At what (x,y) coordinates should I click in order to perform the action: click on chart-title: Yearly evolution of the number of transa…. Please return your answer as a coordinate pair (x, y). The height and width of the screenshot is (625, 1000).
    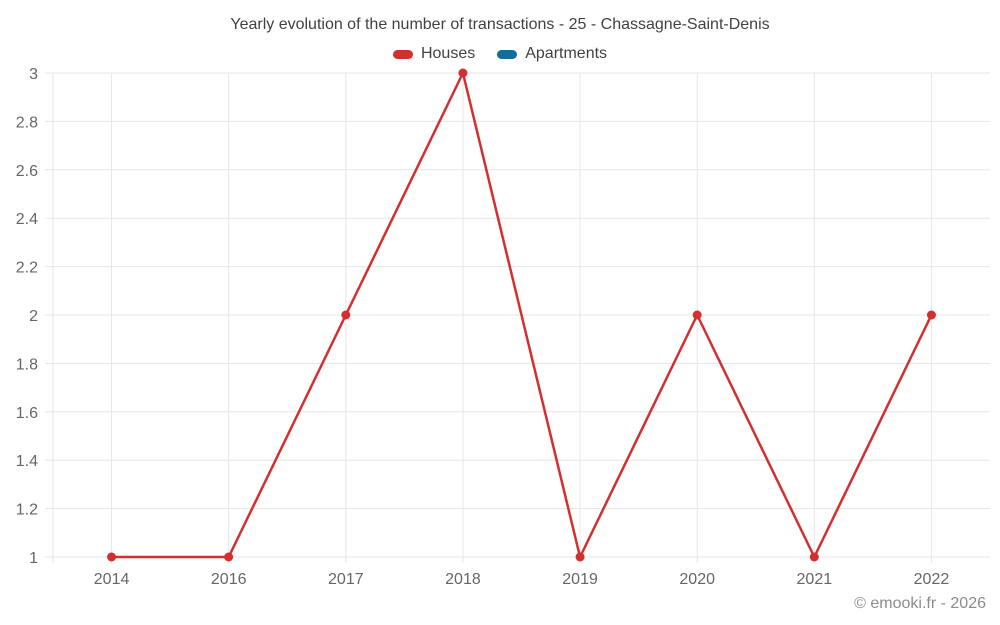
    Looking at the image, I should click on (500, 24).